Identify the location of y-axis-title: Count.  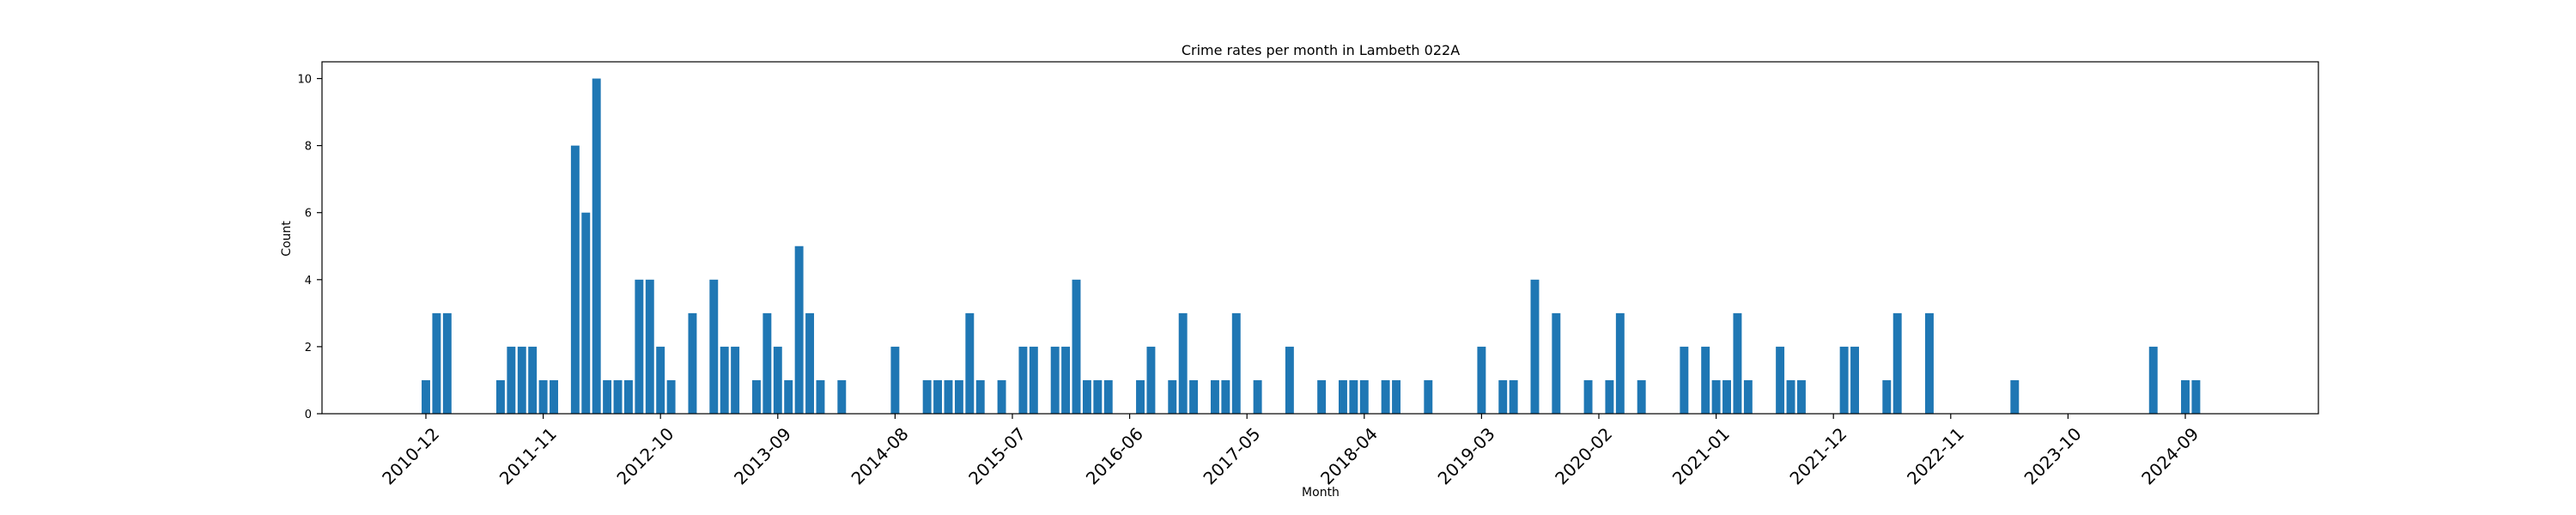
(287, 239).